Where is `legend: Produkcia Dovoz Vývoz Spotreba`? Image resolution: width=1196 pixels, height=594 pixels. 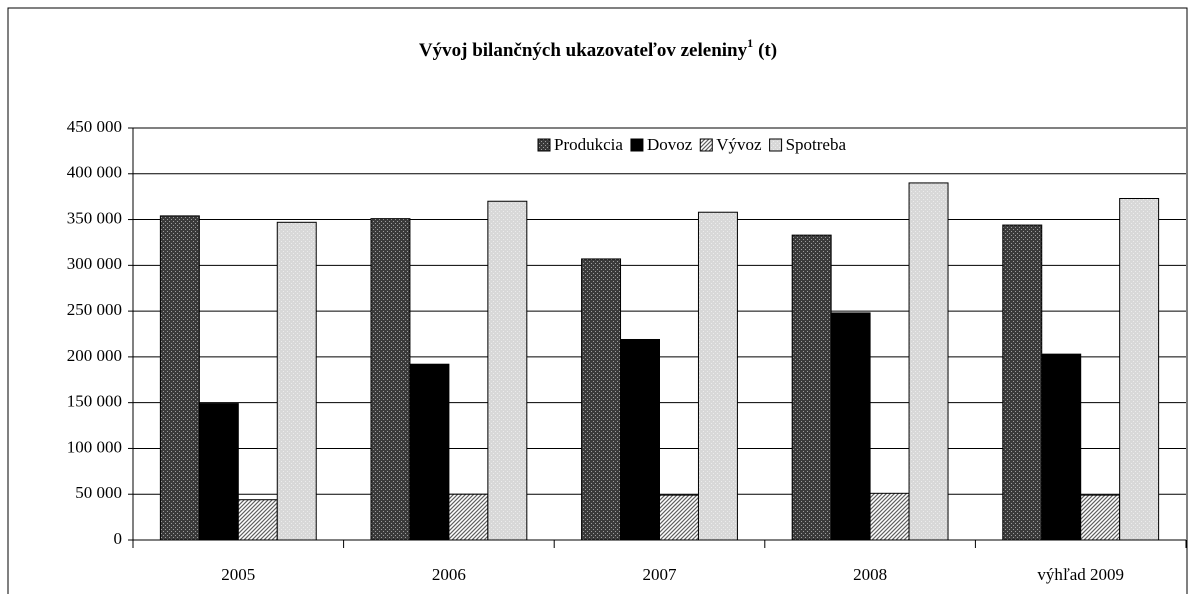
legend: Produkcia Dovoz Vývoz Spotreba is located at coordinates (758, 145).